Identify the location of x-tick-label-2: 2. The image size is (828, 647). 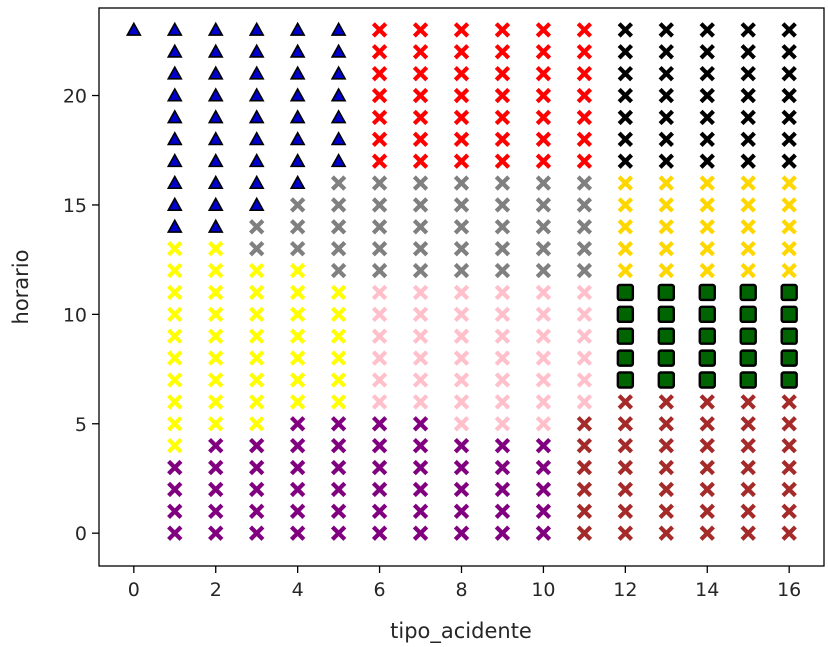
(216, 590).